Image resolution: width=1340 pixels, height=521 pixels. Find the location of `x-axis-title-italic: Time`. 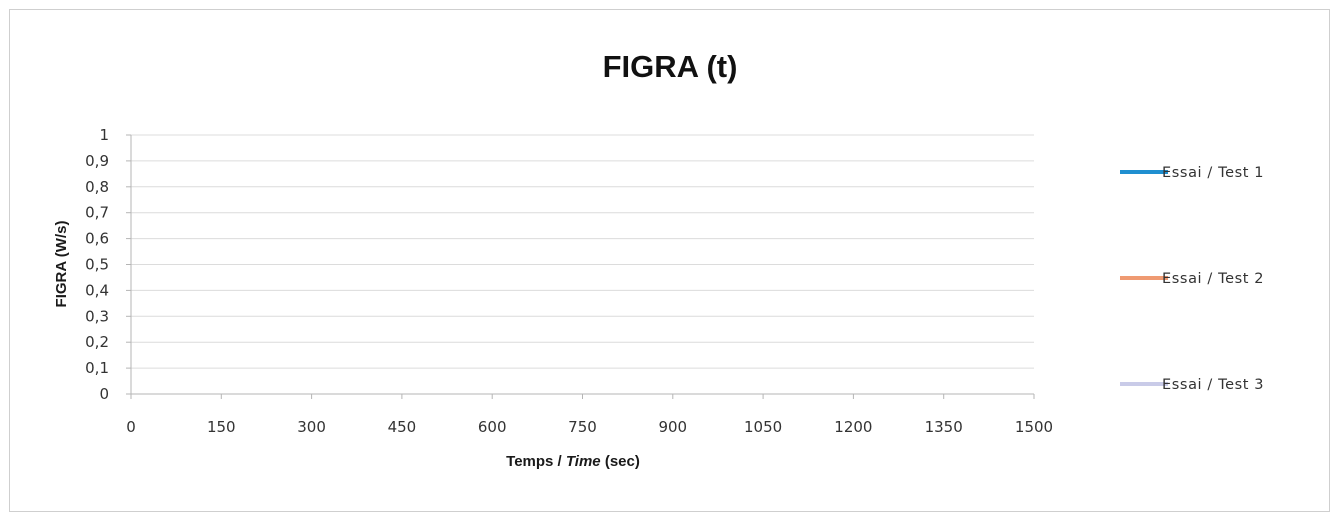

x-axis-title-italic: Time is located at coordinates (583, 461).